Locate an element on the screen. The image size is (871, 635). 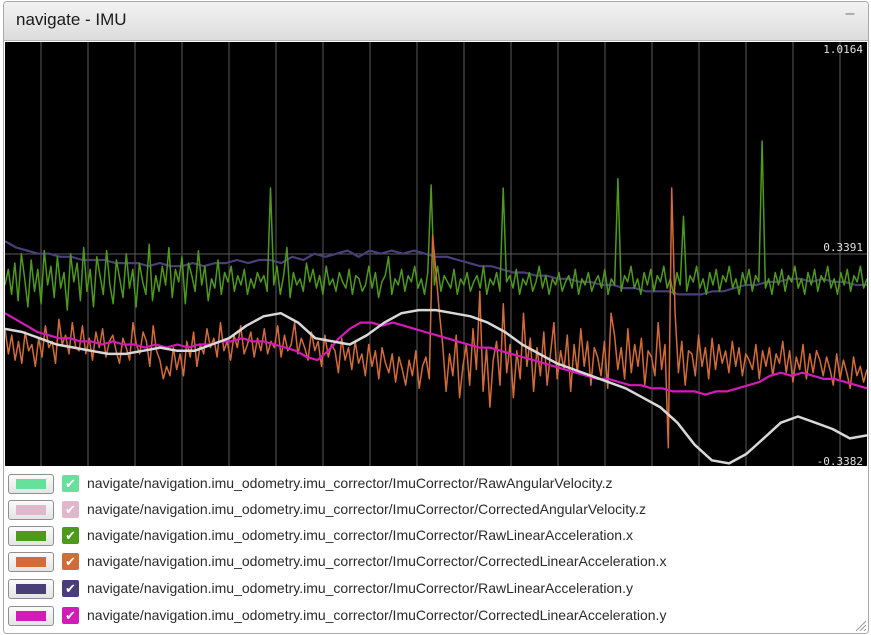
minimize-button: – is located at coordinates (850, 13).